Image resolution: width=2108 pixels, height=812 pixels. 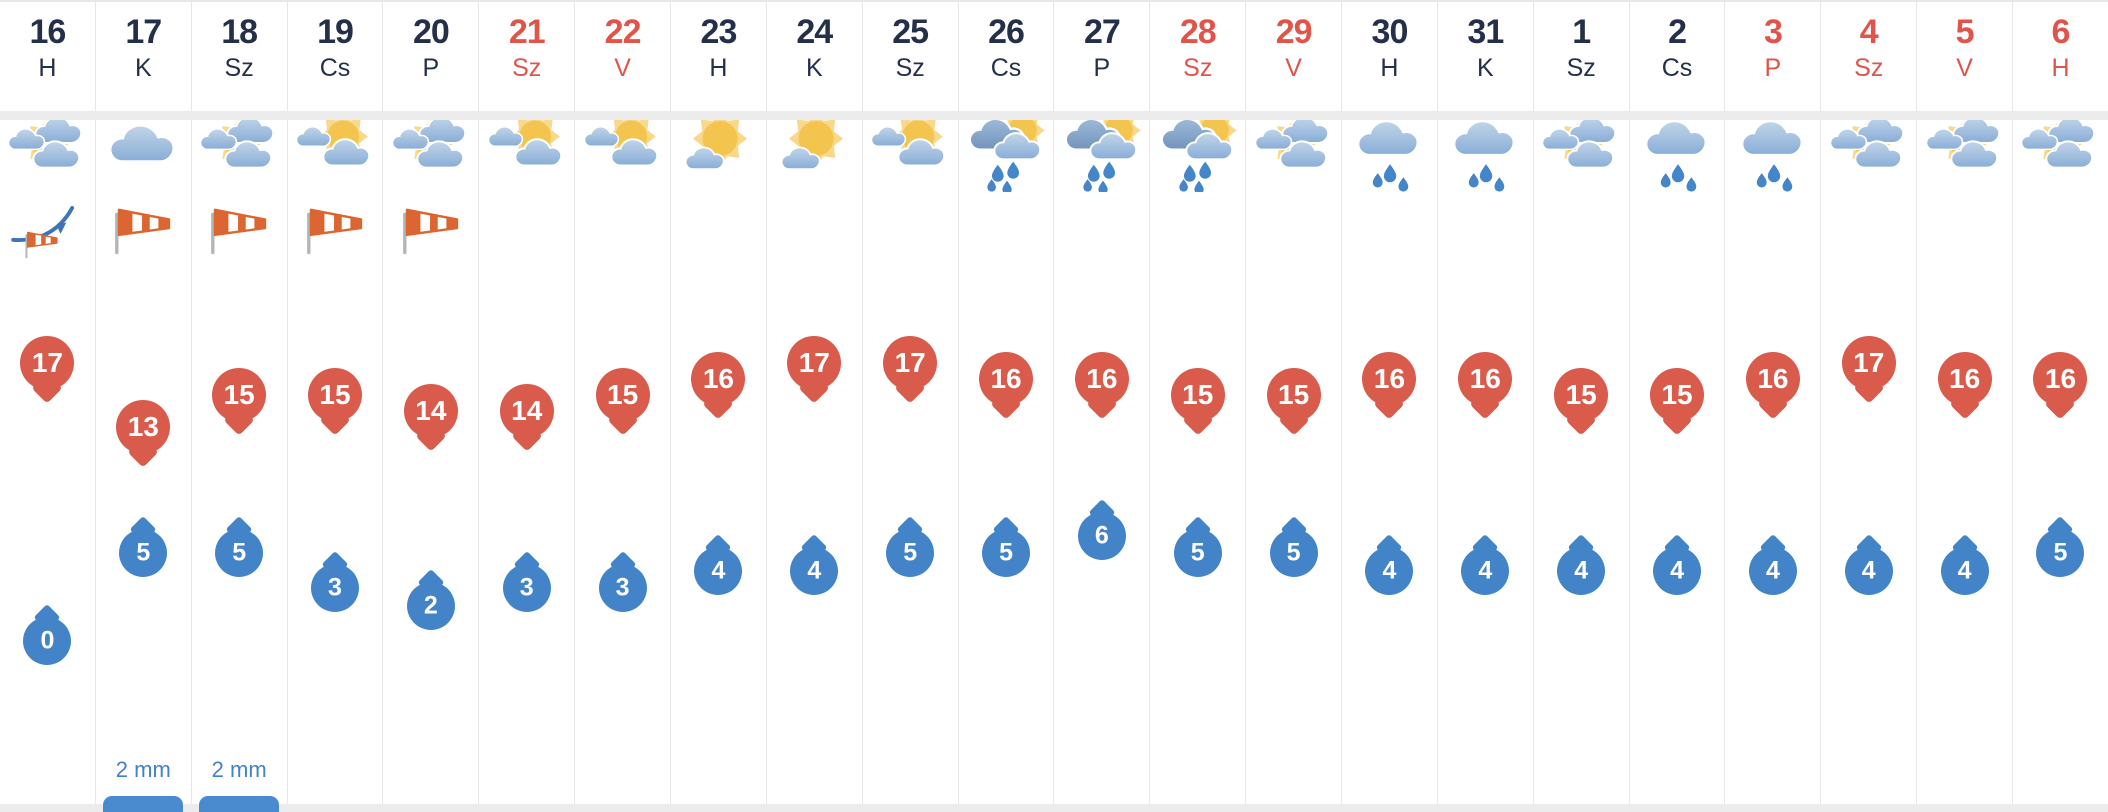 What do you see at coordinates (1101, 55) in the screenshot?
I see `day-header: 27 P` at bounding box center [1101, 55].